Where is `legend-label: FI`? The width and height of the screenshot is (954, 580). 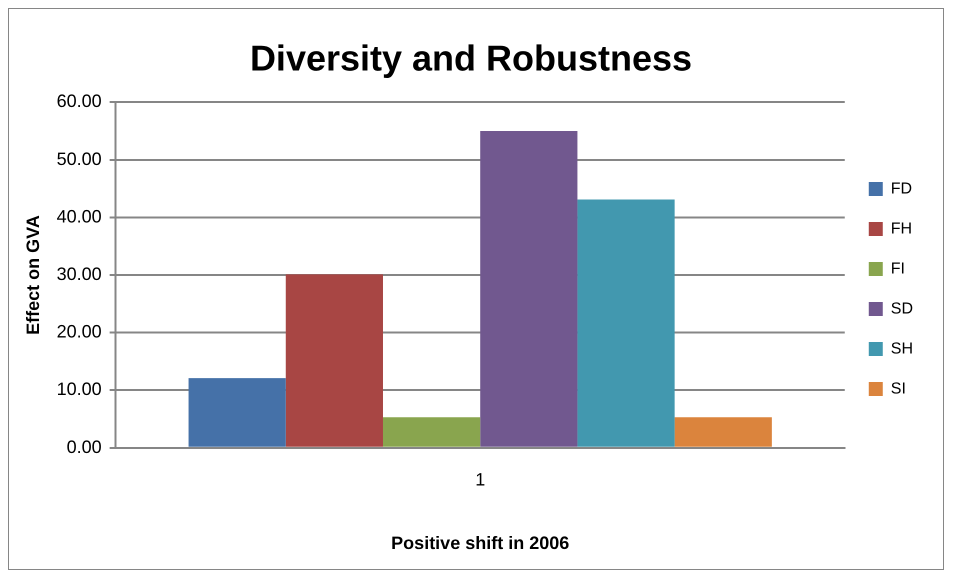
legend-label: FI is located at coordinates (897, 269).